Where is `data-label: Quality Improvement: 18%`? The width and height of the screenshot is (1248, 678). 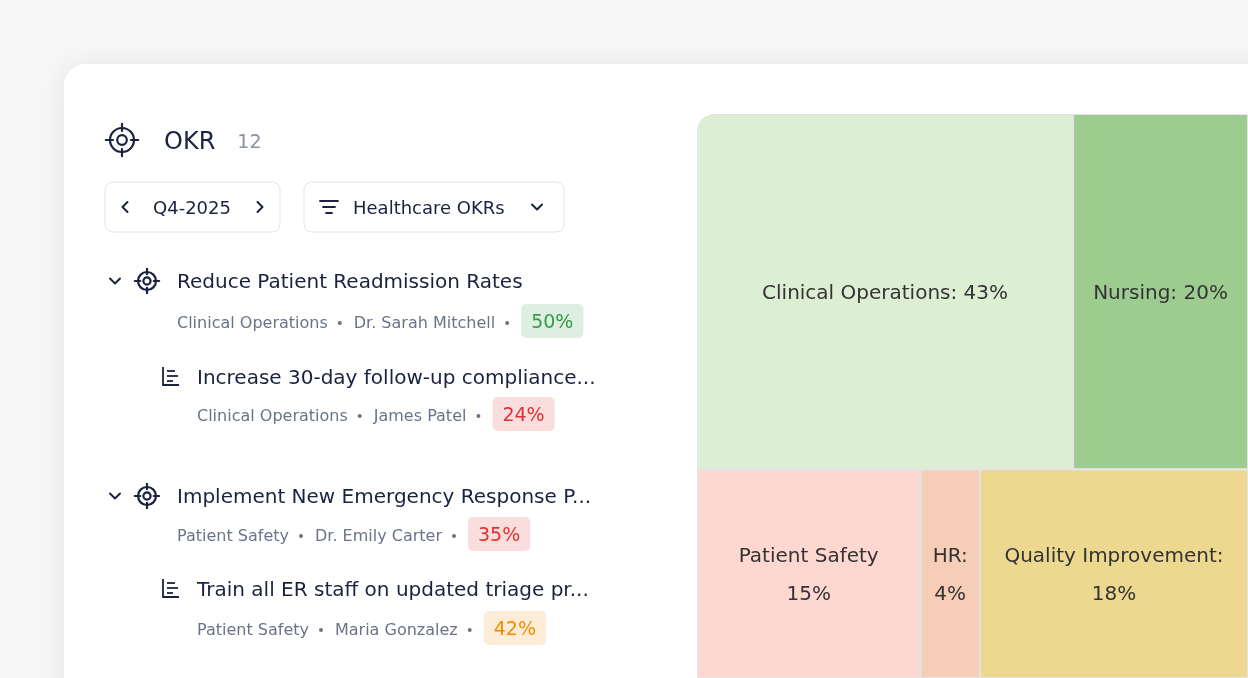
data-label: Quality Improvement: 18% is located at coordinates (1114, 573).